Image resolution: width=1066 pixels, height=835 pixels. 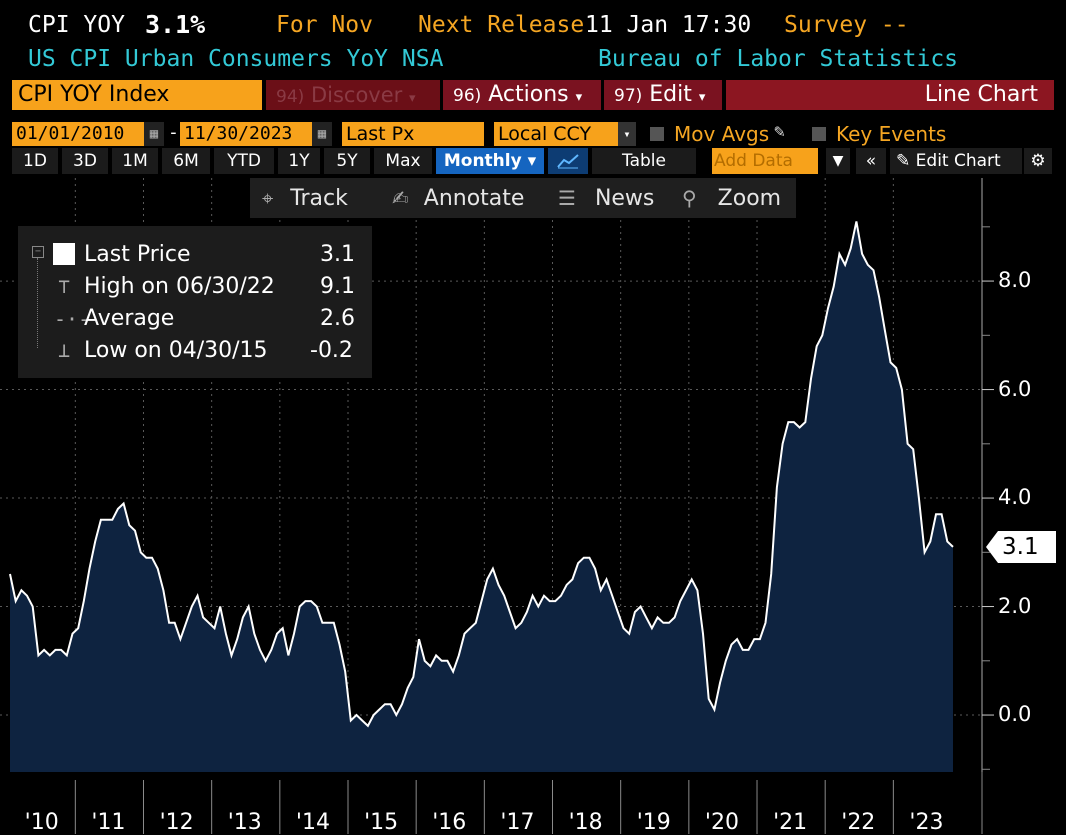 I want to click on edit-chart-button: ✎ Edit Chart, so click(x=956, y=161).